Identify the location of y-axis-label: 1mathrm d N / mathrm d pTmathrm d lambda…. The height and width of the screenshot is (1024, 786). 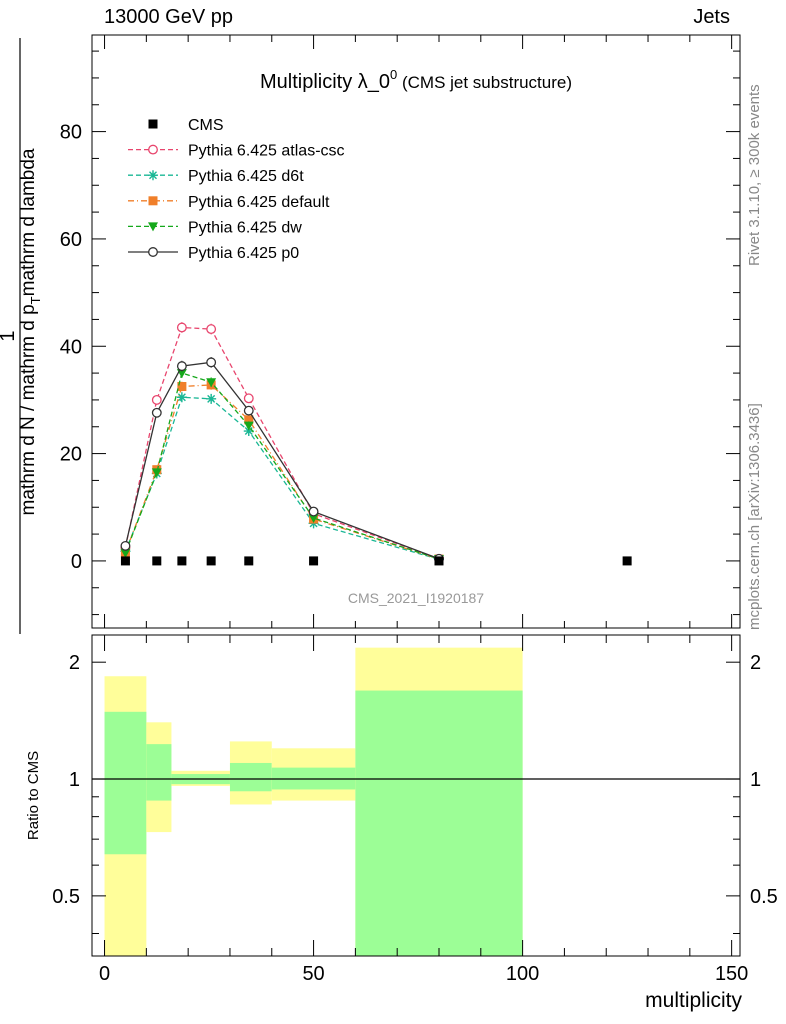
(21, 336).